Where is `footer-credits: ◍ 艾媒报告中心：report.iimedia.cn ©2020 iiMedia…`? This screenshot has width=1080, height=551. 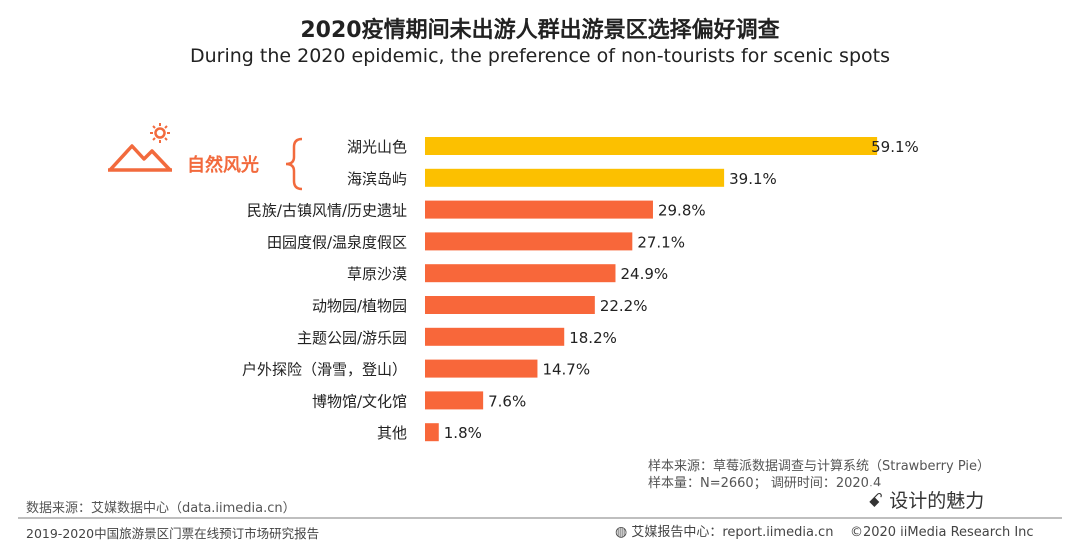
footer-credits: ◍ 艾媒报告中心：report.iimedia.cn ©2020 iiMedia… is located at coordinates (824, 530).